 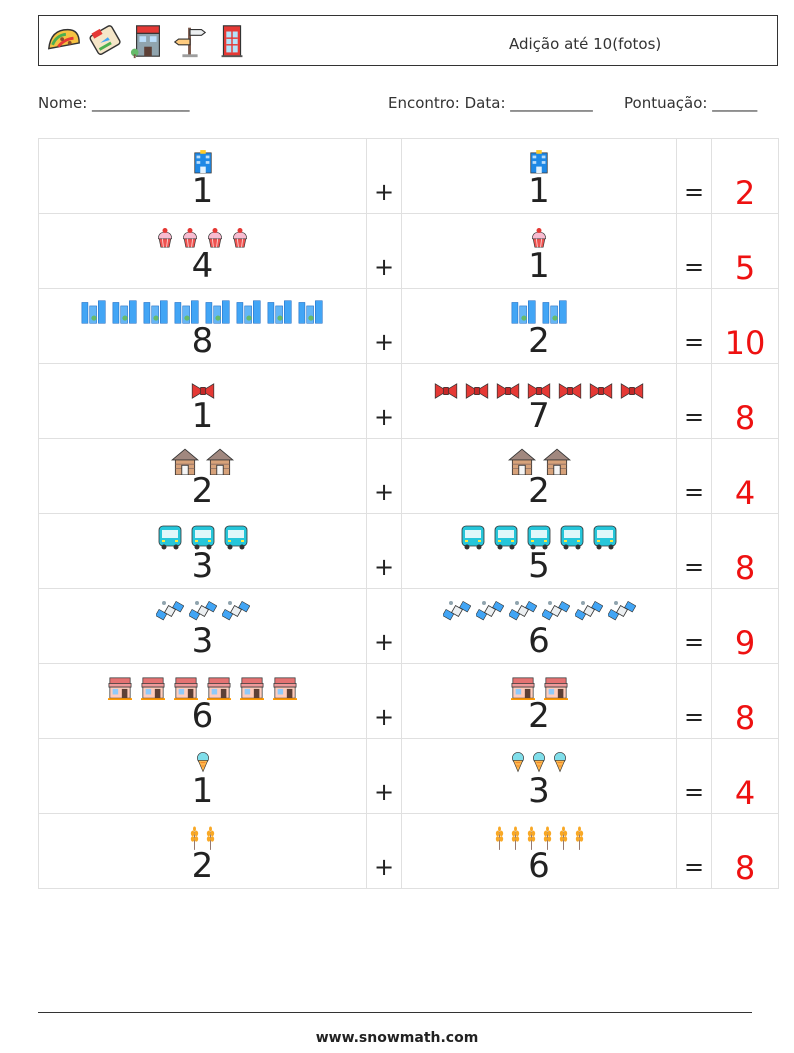 I want to click on addend-a-cell: 6, so click(x=202, y=701).